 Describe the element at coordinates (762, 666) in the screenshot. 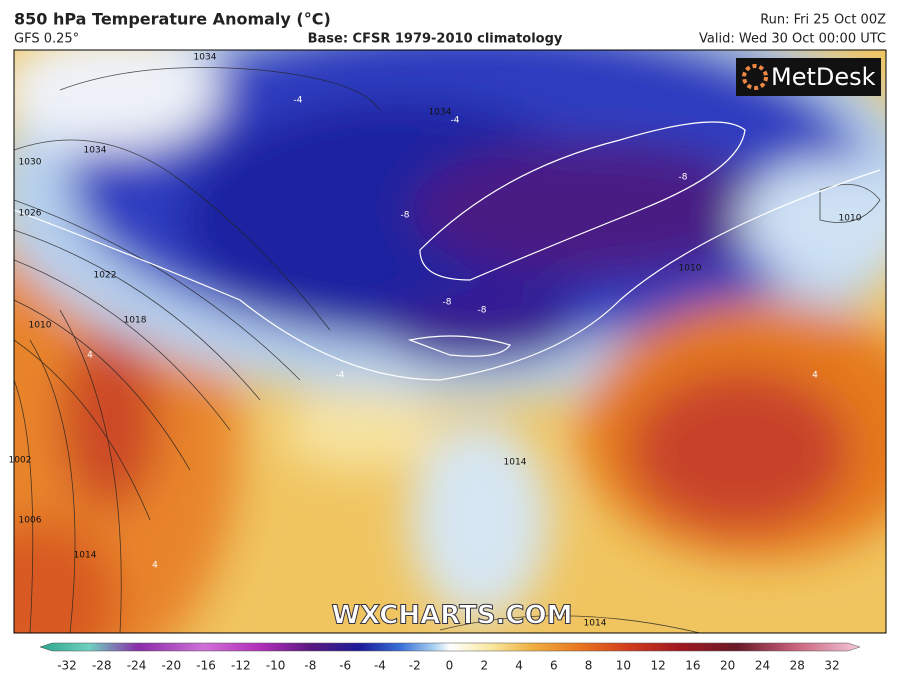

I see `colorbar-label: 24` at that location.